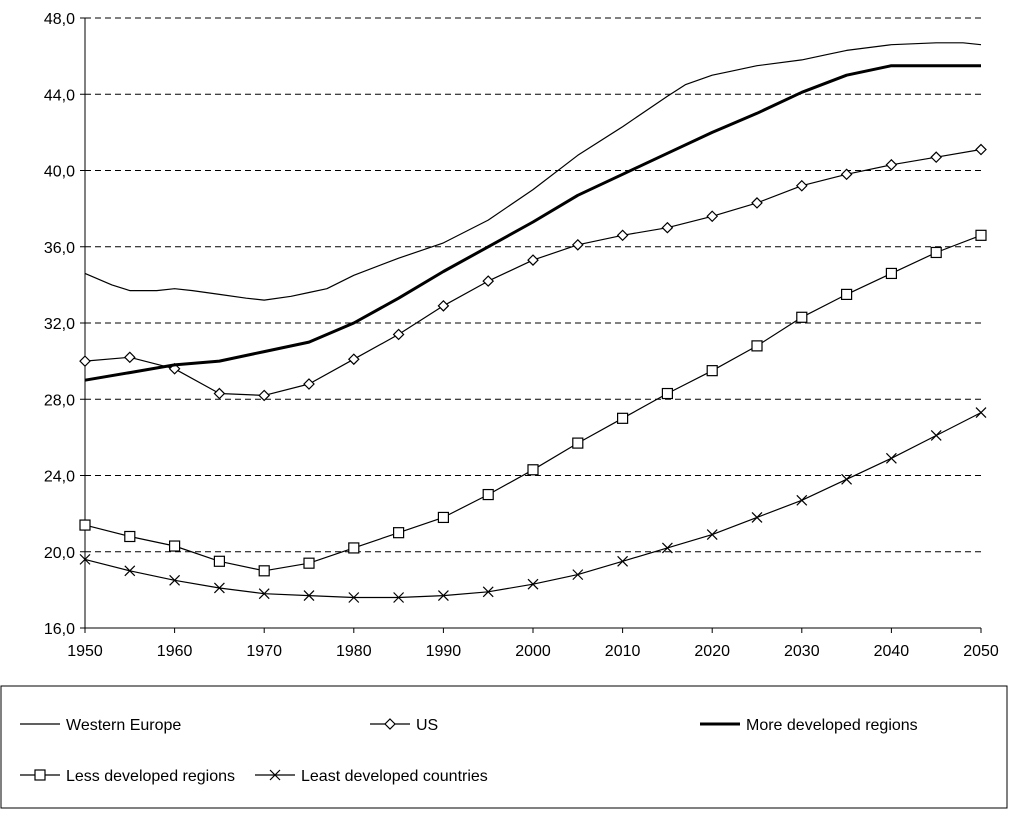  I want to click on point-us-2020, so click(712, 216).